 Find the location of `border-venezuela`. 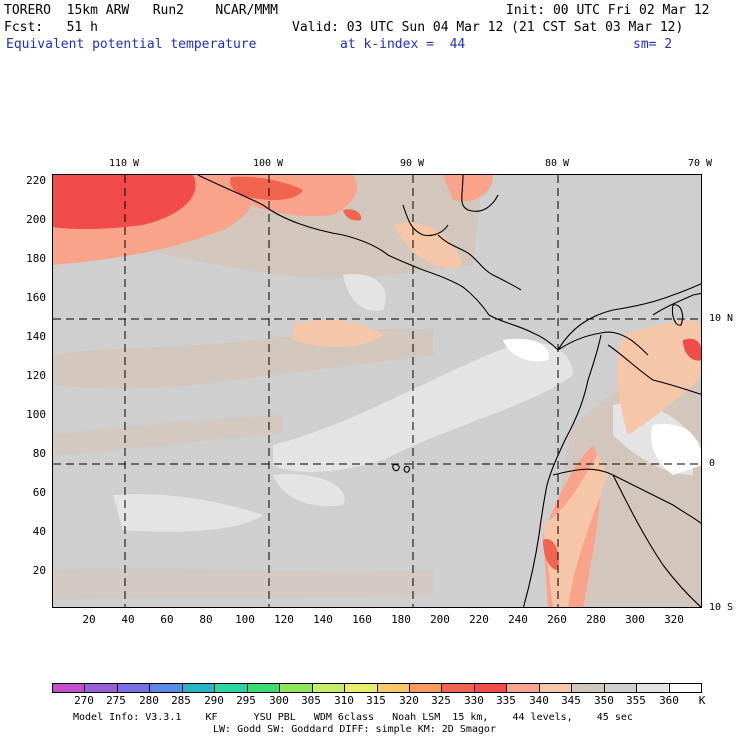

border-venezuela is located at coordinates (676, 304).